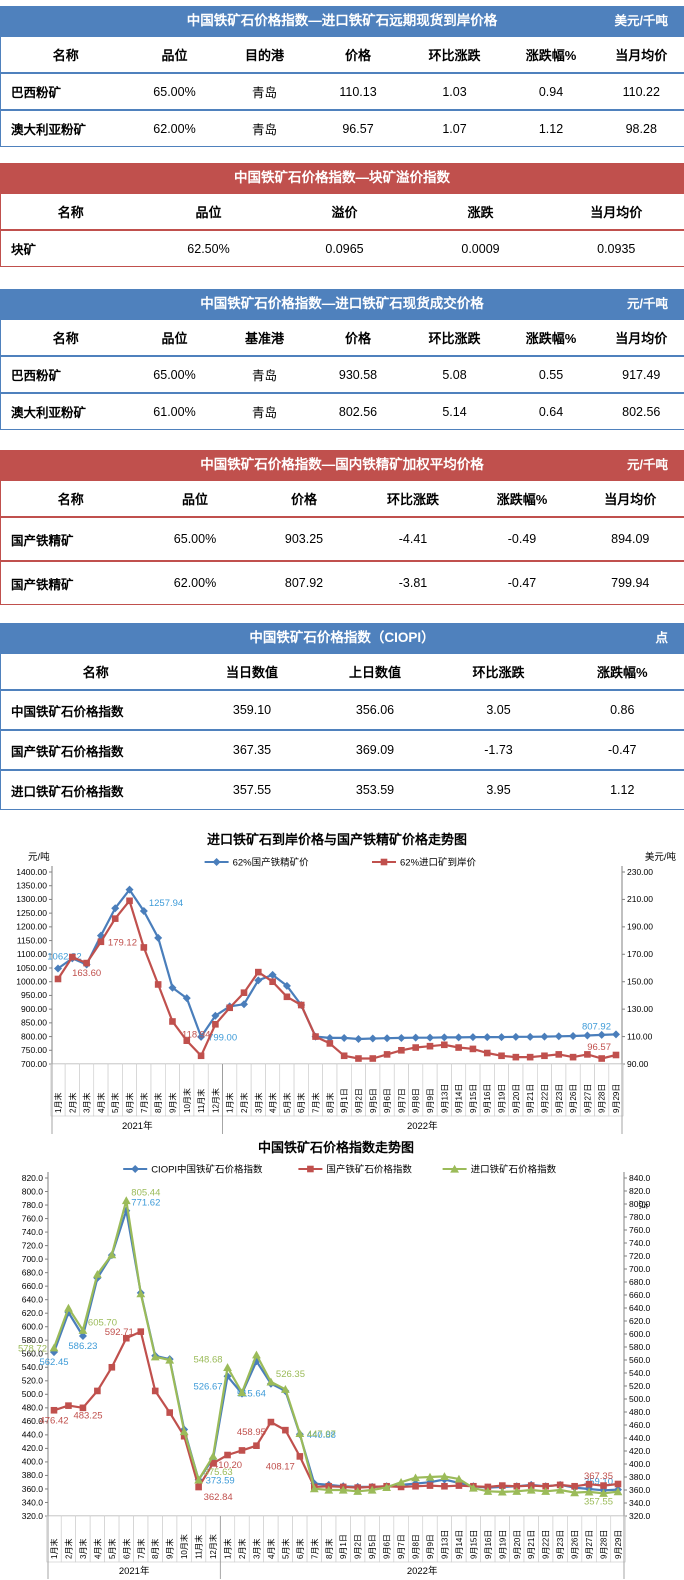 The width and height of the screenshot is (684, 1580). What do you see at coordinates (195, 583) in the screenshot?
I see `cell-value: 62.00%` at bounding box center [195, 583].